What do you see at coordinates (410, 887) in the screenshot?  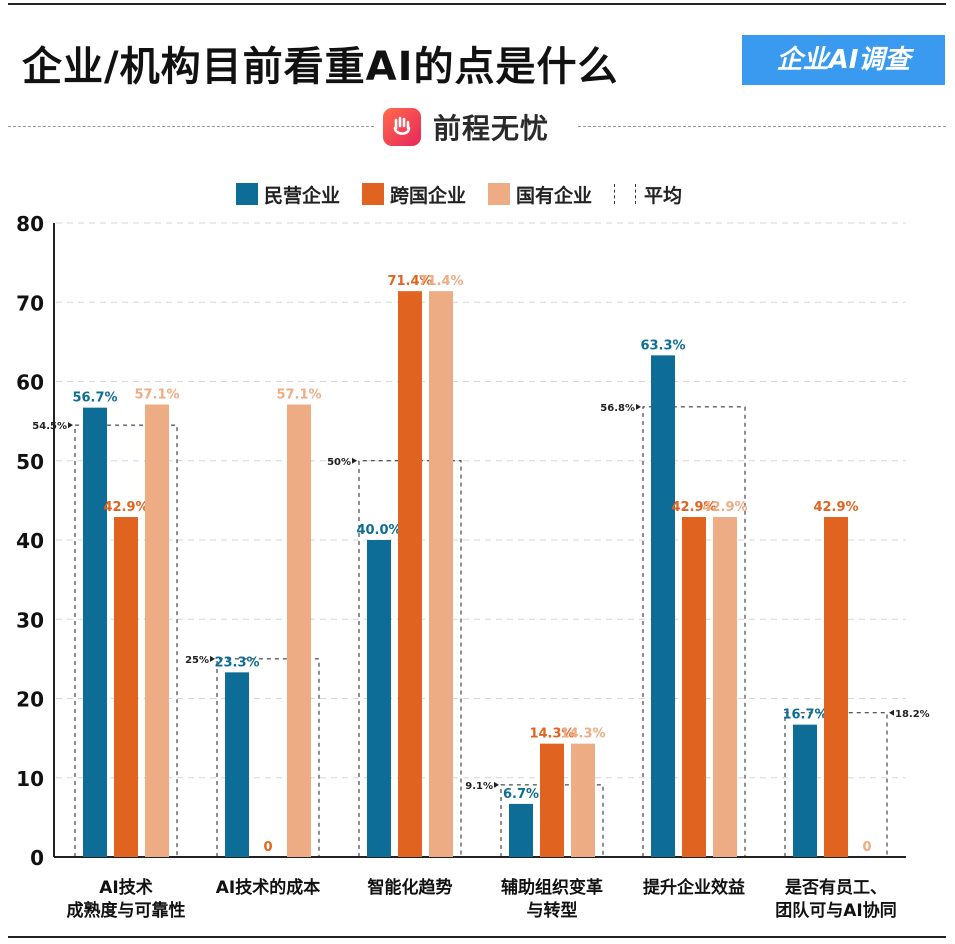 I see `x-category-label: 智能化趋势` at bounding box center [410, 887].